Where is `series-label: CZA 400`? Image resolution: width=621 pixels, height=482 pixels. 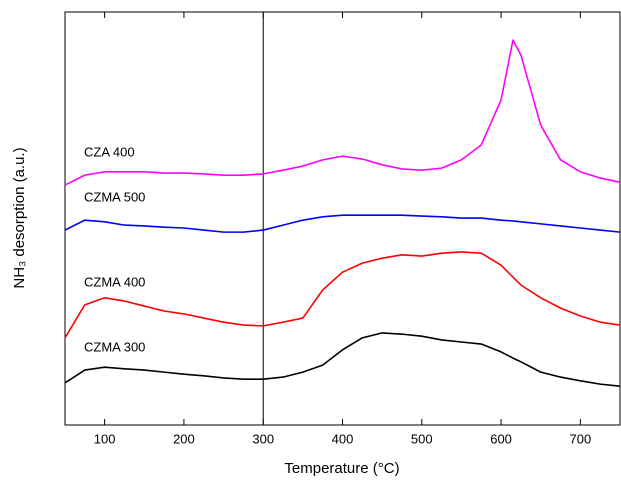 series-label: CZA 400 is located at coordinates (109, 152).